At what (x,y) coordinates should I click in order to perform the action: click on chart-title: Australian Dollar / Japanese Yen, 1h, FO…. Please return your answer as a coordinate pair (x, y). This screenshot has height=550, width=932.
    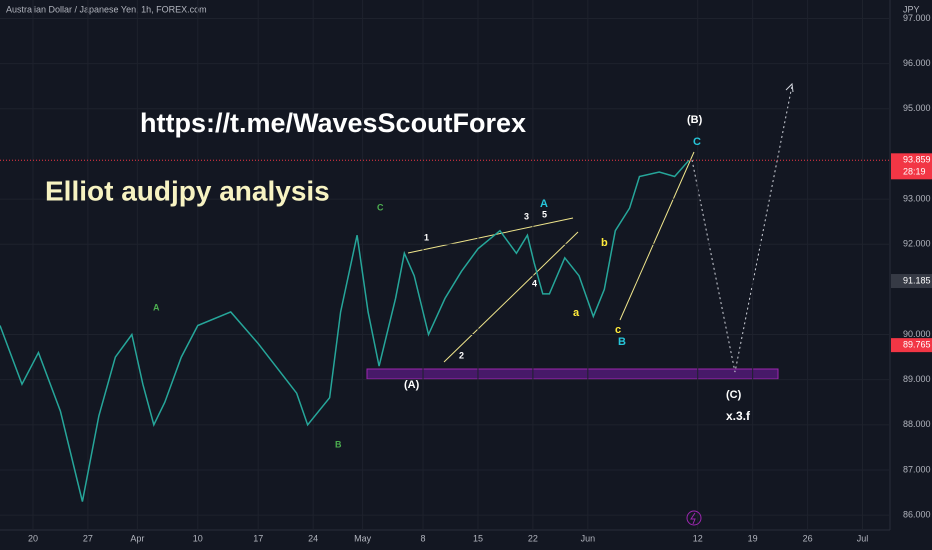
    Looking at the image, I should click on (106, 9).